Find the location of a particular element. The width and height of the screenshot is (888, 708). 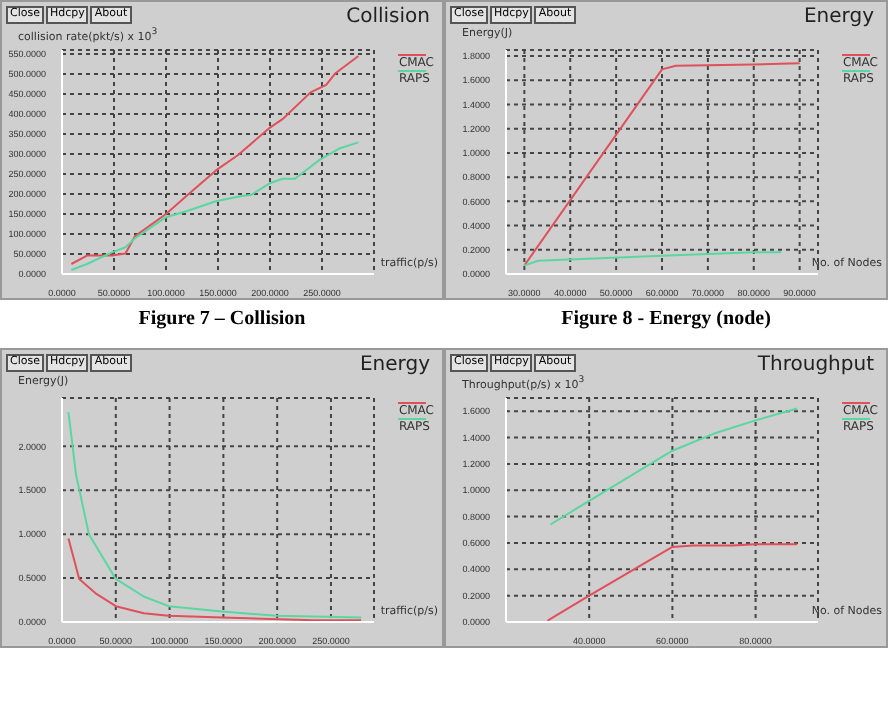

caption: Figure 7 – Collision is located at coordinates (222, 319).